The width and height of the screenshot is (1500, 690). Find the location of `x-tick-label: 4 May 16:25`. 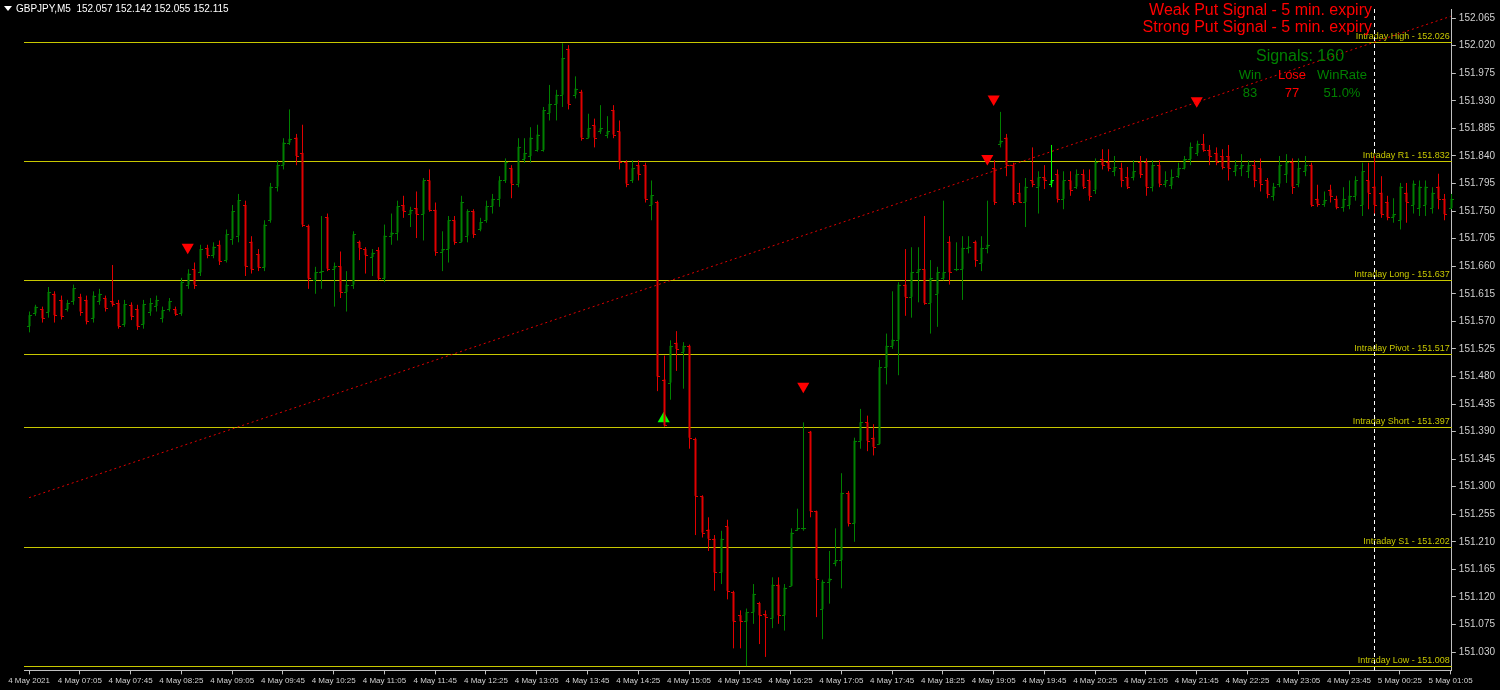

x-tick-label: 4 May 16:25 is located at coordinates (791, 681).